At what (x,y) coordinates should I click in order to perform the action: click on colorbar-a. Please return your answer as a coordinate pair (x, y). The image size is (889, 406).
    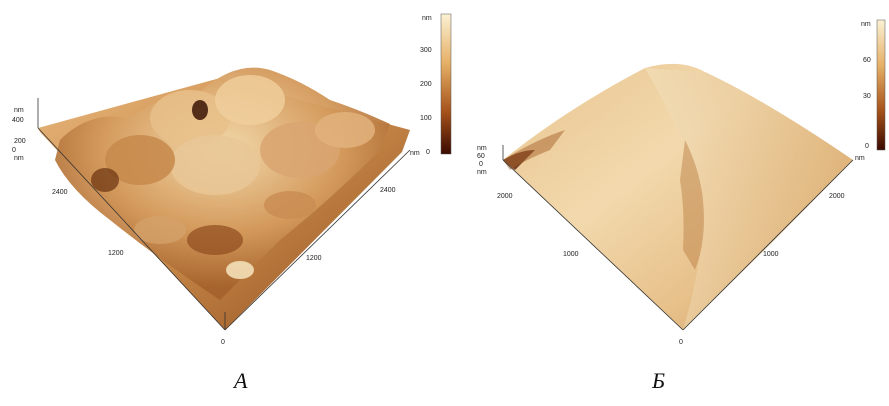
    Looking at the image, I should click on (446, 84).